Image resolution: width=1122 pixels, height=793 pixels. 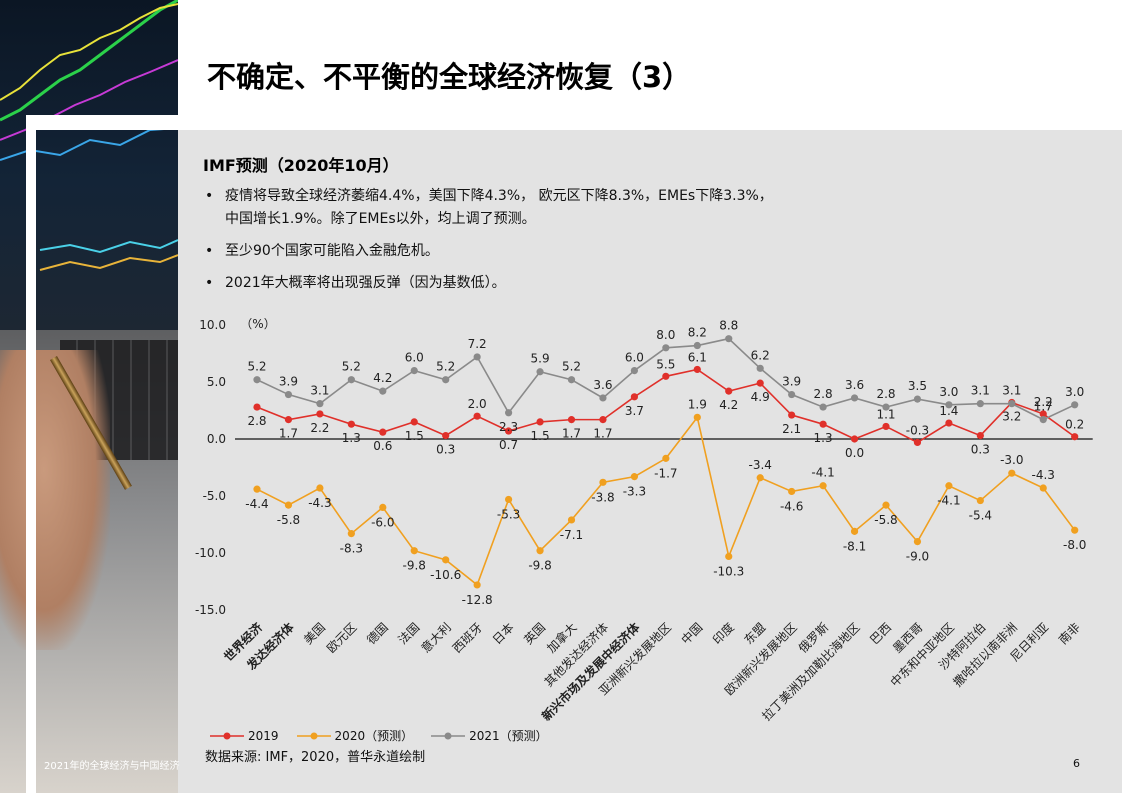 I want to click on data-label: 6.1, so click(x=697, y=357).